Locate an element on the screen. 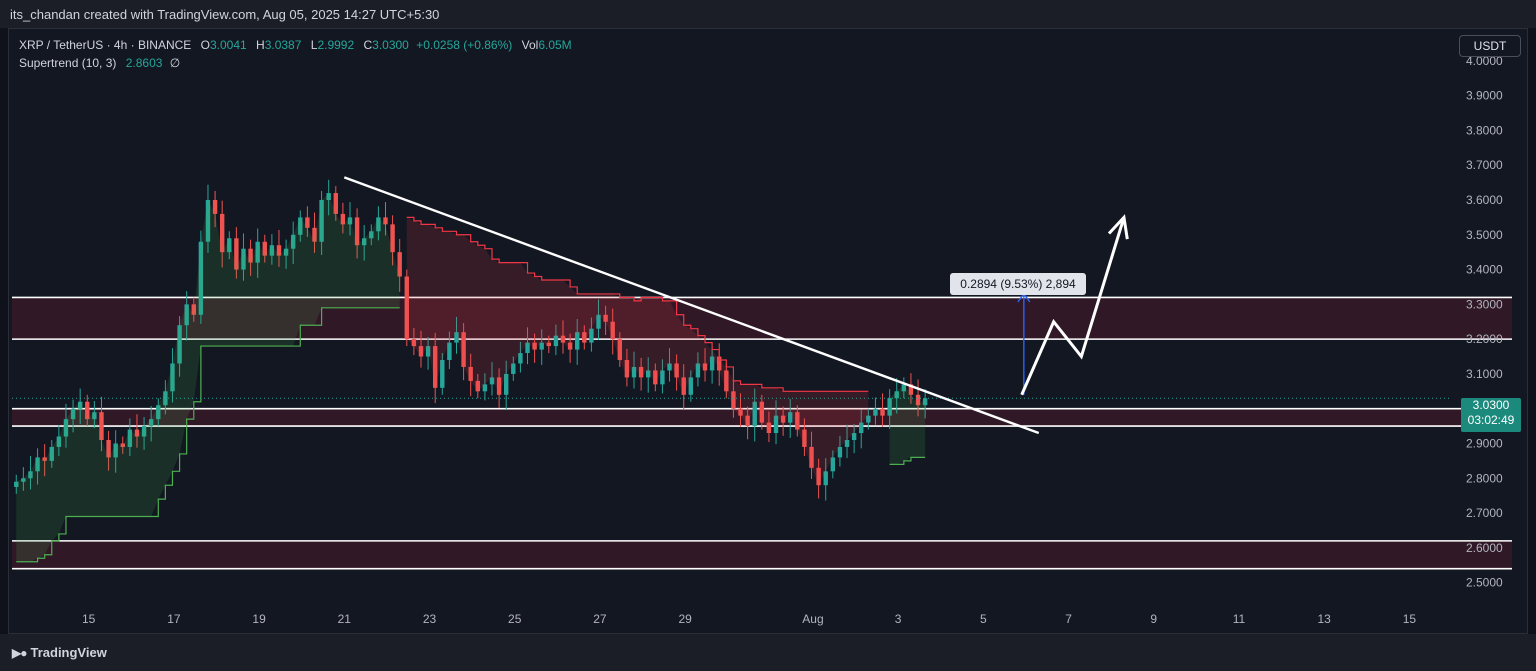  low-label: L is located at coordinates (314, 45).